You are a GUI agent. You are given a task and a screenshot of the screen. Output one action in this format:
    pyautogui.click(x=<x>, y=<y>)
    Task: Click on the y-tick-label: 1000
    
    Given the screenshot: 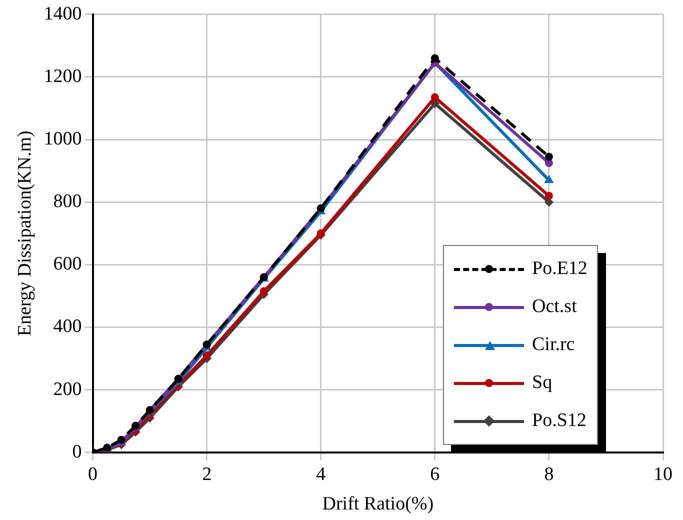 What is the action you would take?
    pyautogui.click(x=63, y=139)
    